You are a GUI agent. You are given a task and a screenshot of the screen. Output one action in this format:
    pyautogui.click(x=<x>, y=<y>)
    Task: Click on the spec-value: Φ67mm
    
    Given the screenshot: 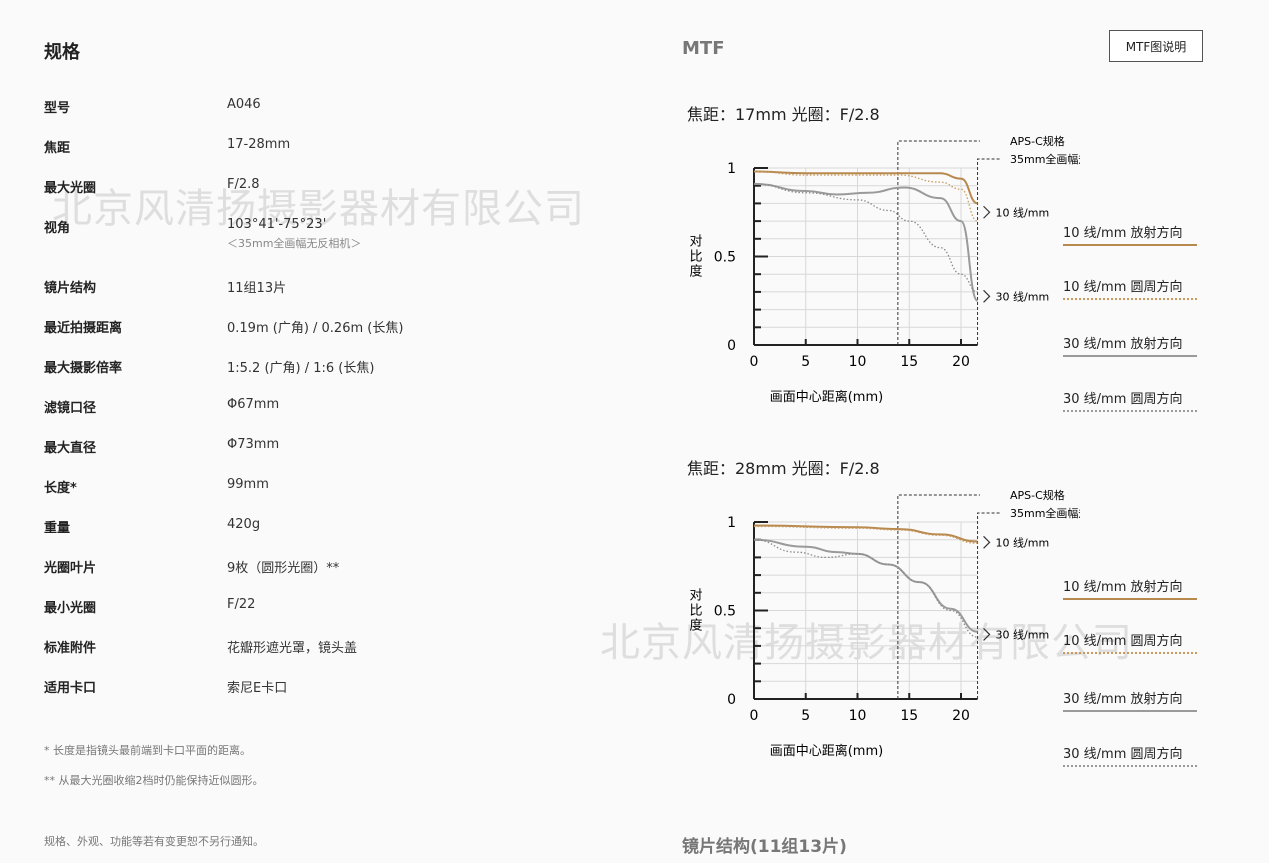 What is the action you would take?
    pyautogui.click(x=253, y=404)
    